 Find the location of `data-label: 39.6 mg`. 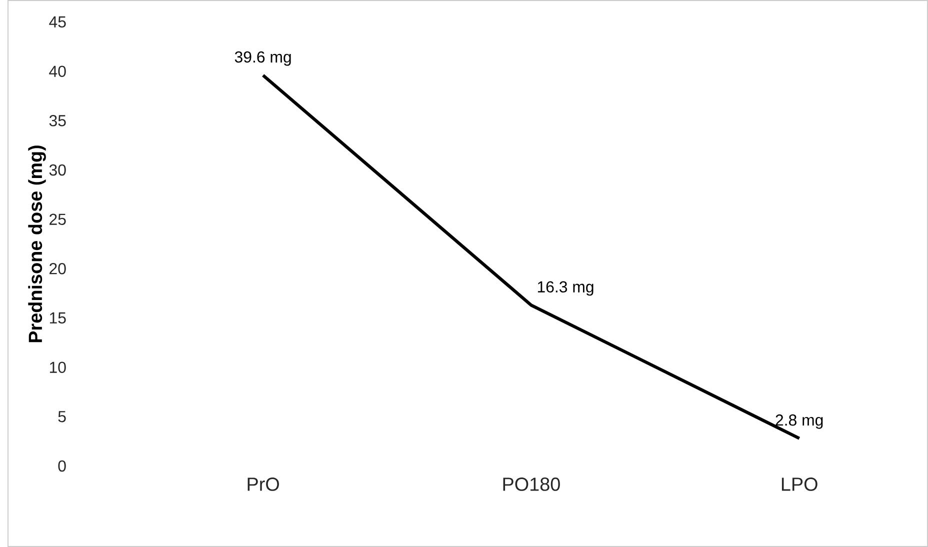

data-label: 39.6 mg is located at coordinates (262, 58).